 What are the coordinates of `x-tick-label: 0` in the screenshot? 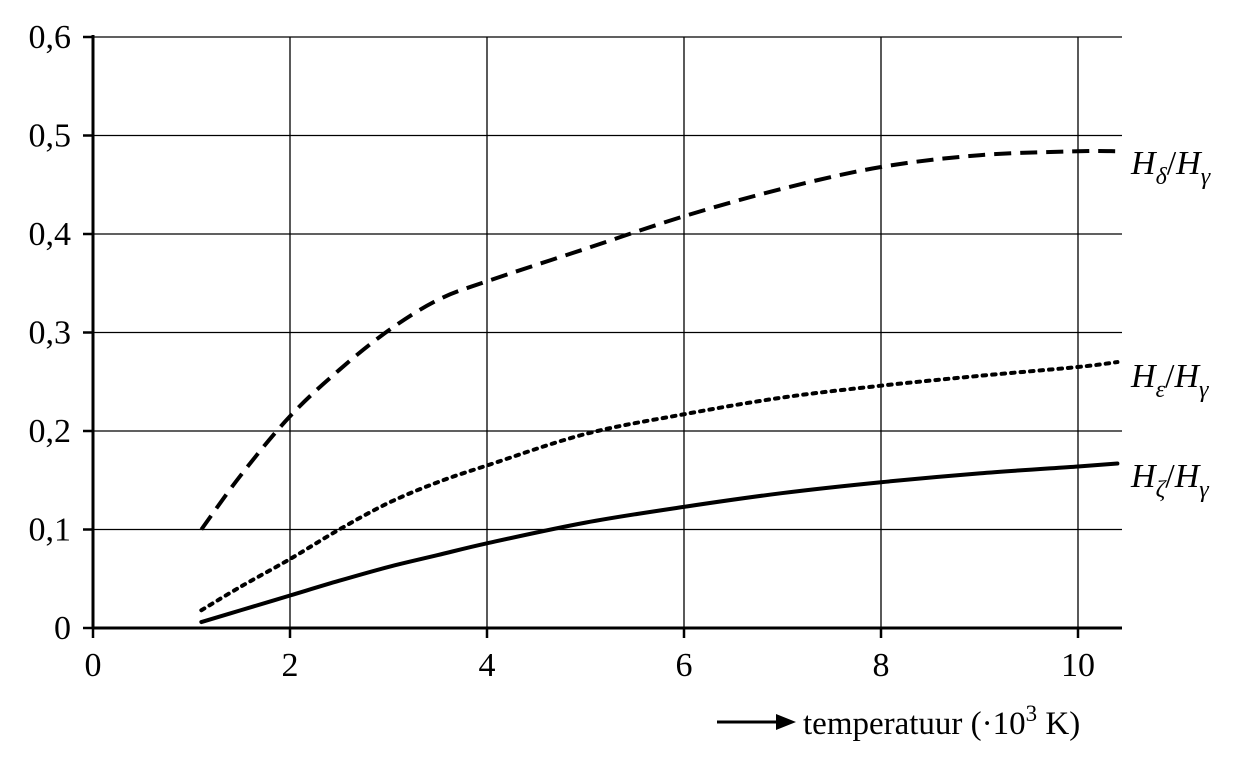 It's located at (93, 665).